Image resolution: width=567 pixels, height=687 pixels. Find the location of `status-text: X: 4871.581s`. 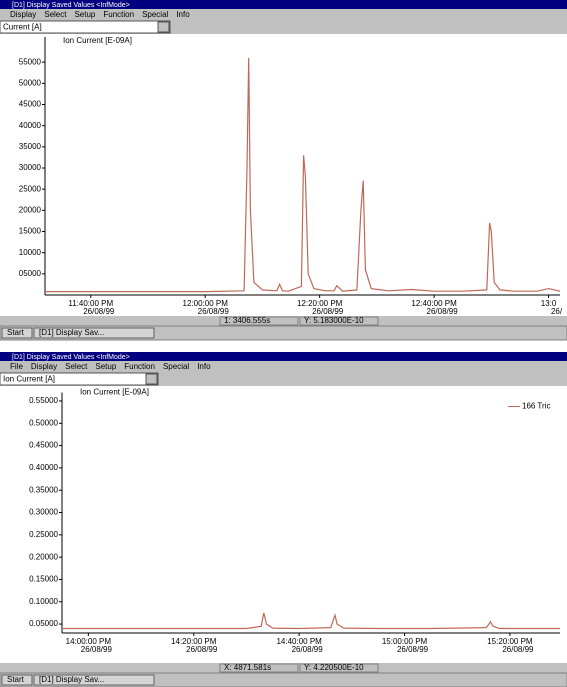

status-text: X: 4871.581s is located at coordinates (247, 667).